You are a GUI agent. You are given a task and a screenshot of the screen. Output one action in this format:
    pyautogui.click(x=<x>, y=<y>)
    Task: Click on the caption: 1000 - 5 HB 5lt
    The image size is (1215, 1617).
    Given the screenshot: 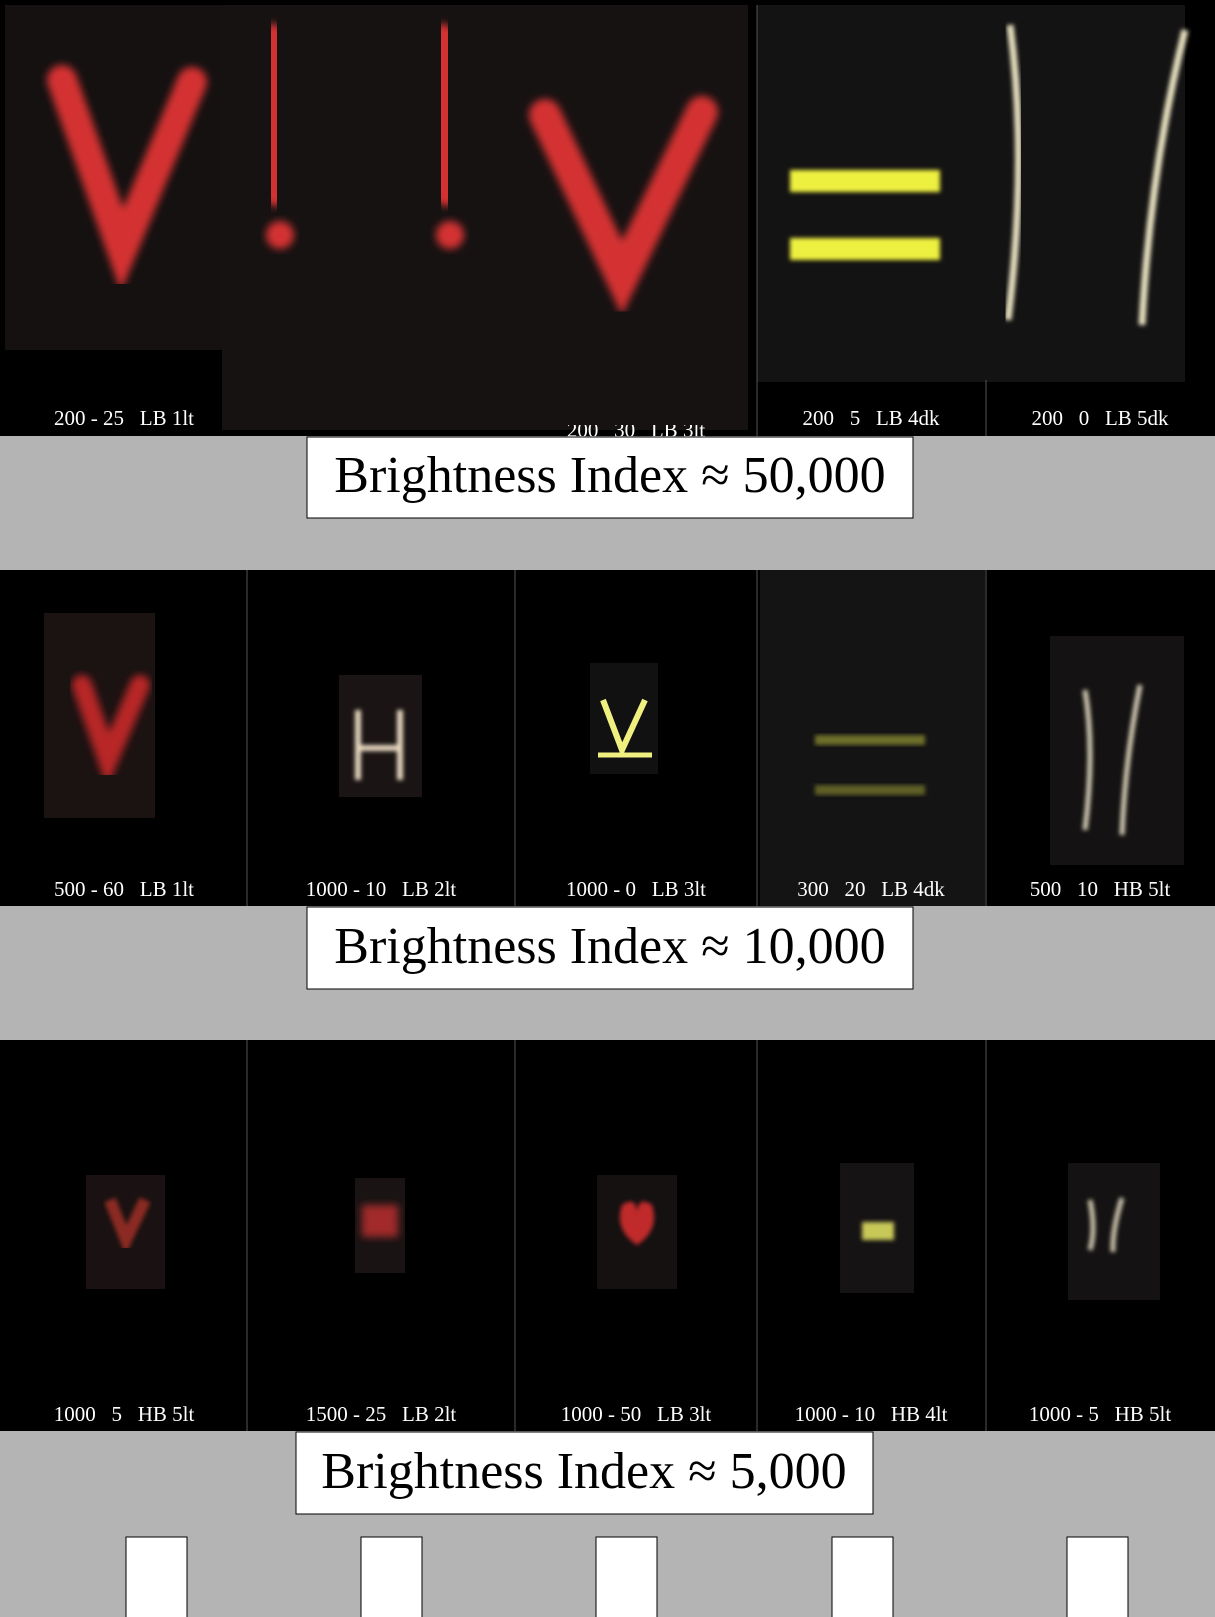 What is the action you would take?
    pyautogui.click(x=1100, y=1414)
    